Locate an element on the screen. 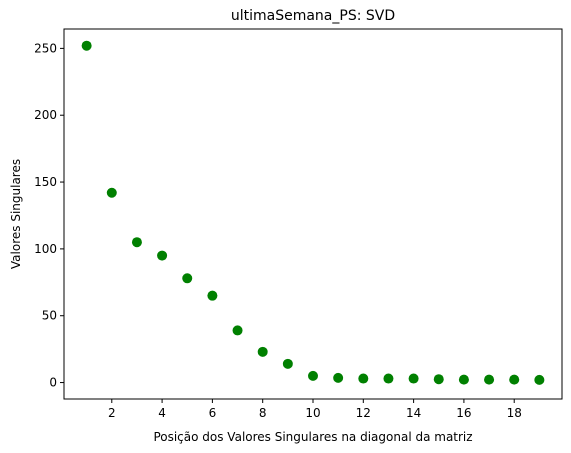  x-tick-label: 6 is located at coordinates (213, 413).